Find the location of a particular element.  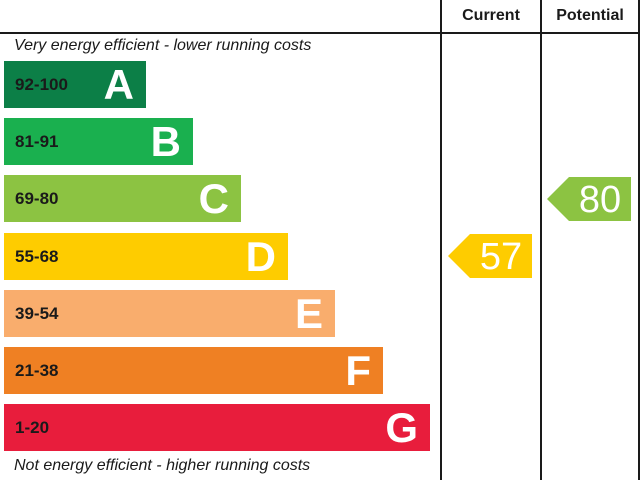

current-rating-marker: 57 is located at coordinates (491, 256).